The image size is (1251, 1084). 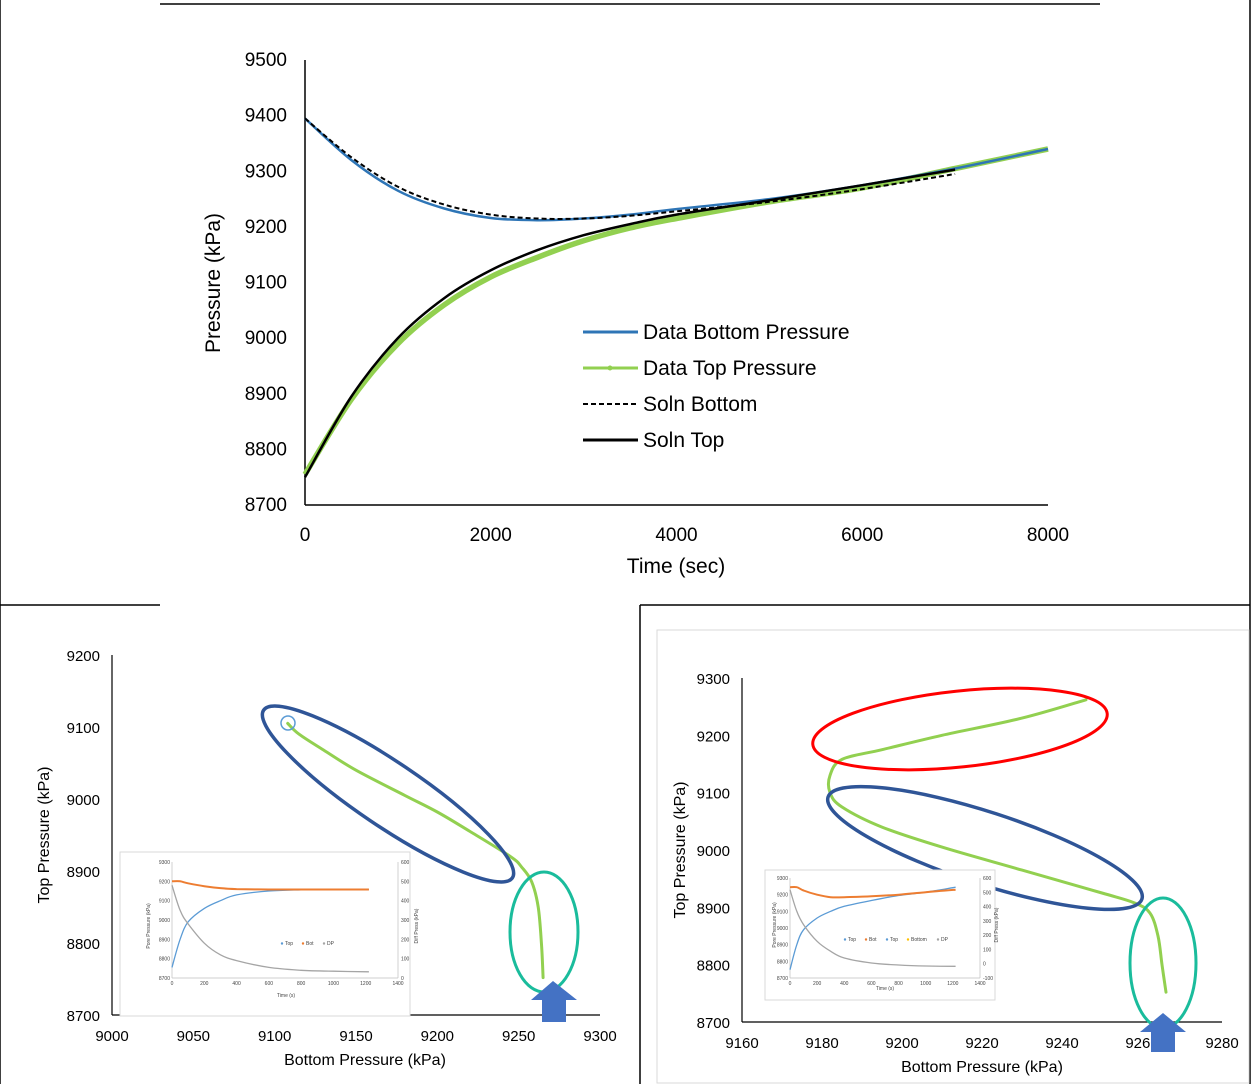 What do you see at coordinates (873, 940) in the screenshot?
I see `br-inset-legend-label: Bot` at bounding box center [873, 940].